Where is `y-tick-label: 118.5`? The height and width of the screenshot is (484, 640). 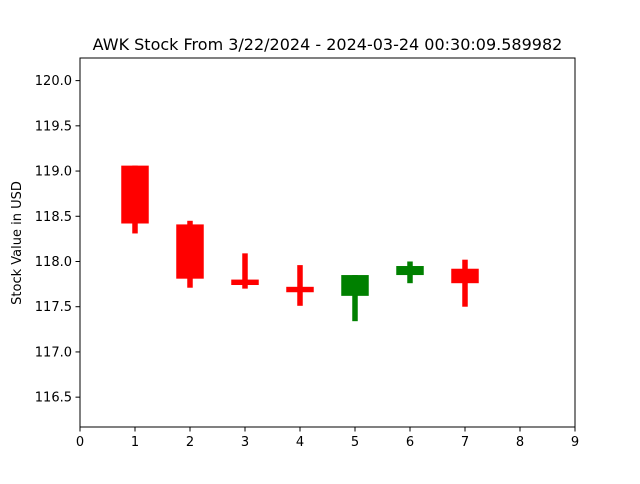
y-tick-label: 118.5 is located at coordinates (53, 217).